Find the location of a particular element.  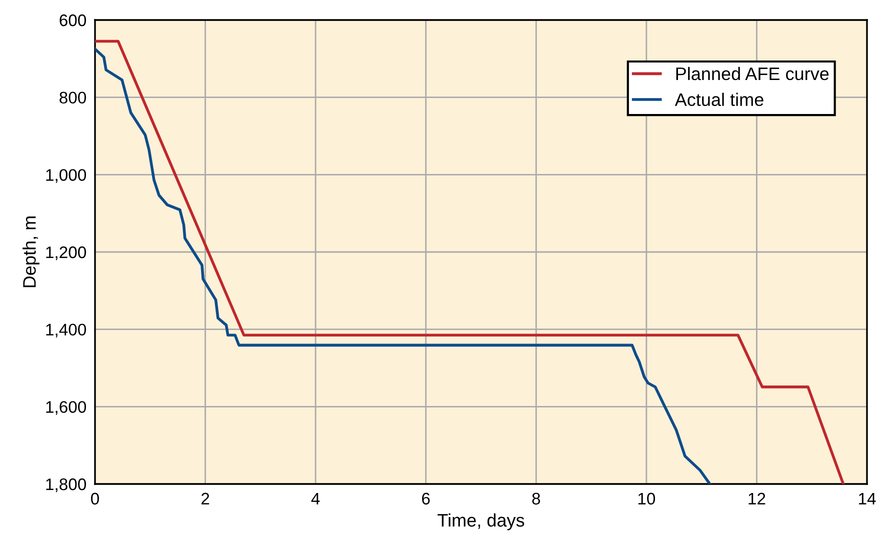

x-tick-label: 14 is located at coordinates (867, 498).